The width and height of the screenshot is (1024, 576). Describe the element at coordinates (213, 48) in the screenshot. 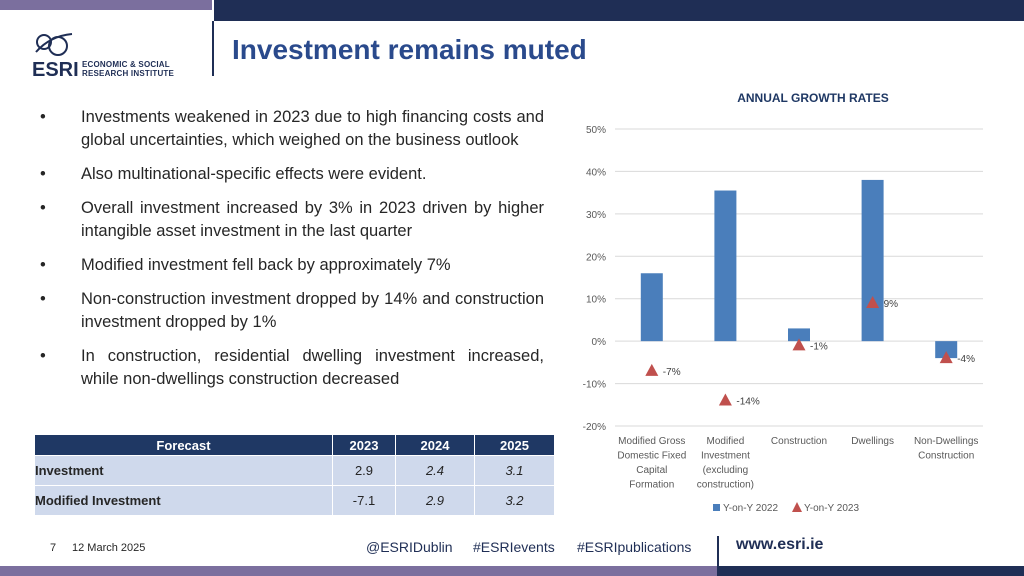

I see `header-divider` at that location.